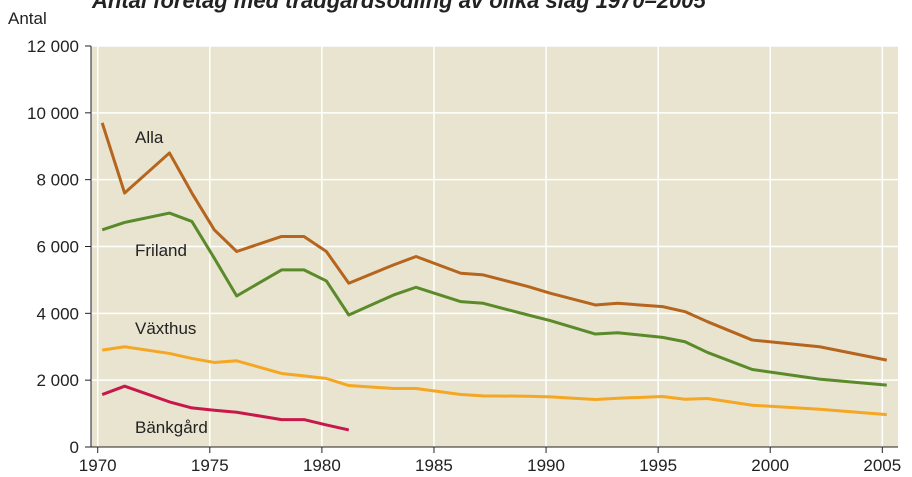  What do you see at coordinates (882, 465) in the screenshot?
I see `x-tick-label: 2005` at bounding box center [882, 465].